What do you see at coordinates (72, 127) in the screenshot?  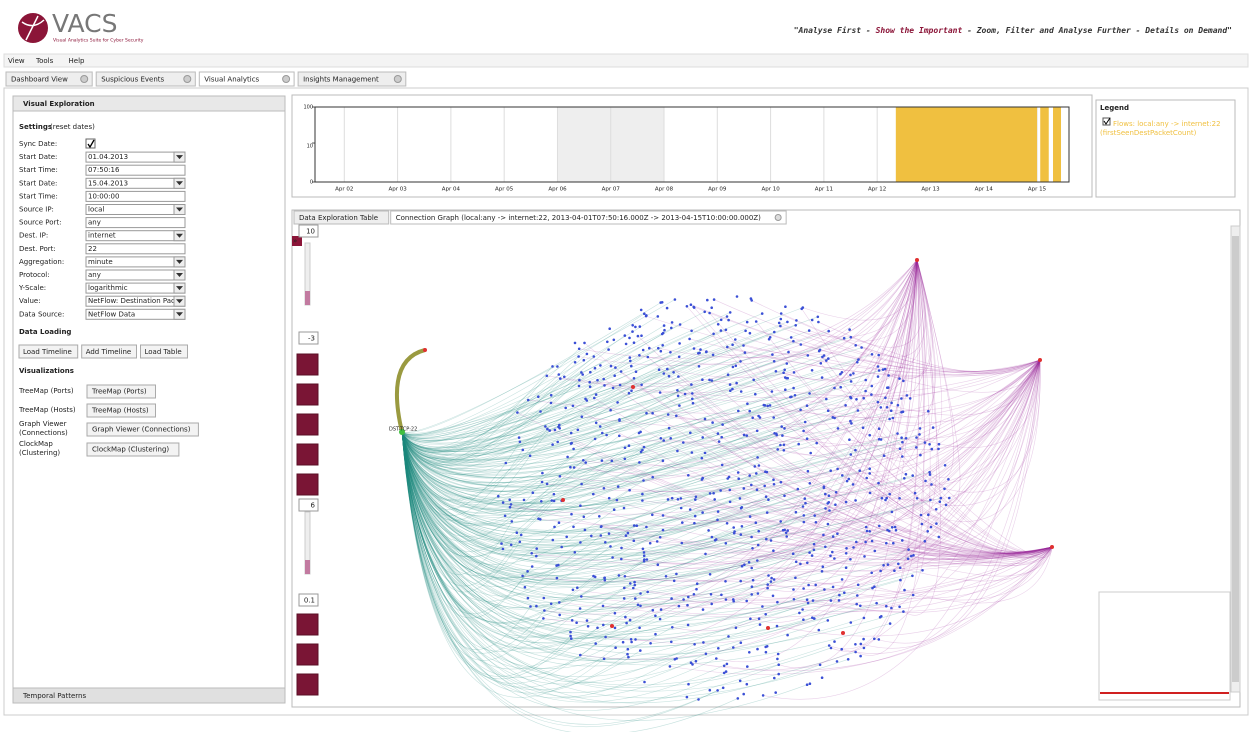 I see `reset-link: (reset dates)` at bounding box center [72, 127].